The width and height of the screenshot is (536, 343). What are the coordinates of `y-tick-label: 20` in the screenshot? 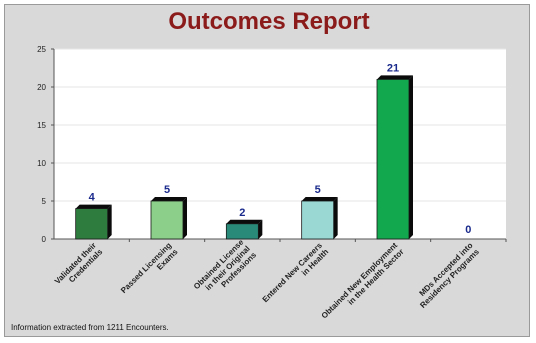 It's located at (41, 87).